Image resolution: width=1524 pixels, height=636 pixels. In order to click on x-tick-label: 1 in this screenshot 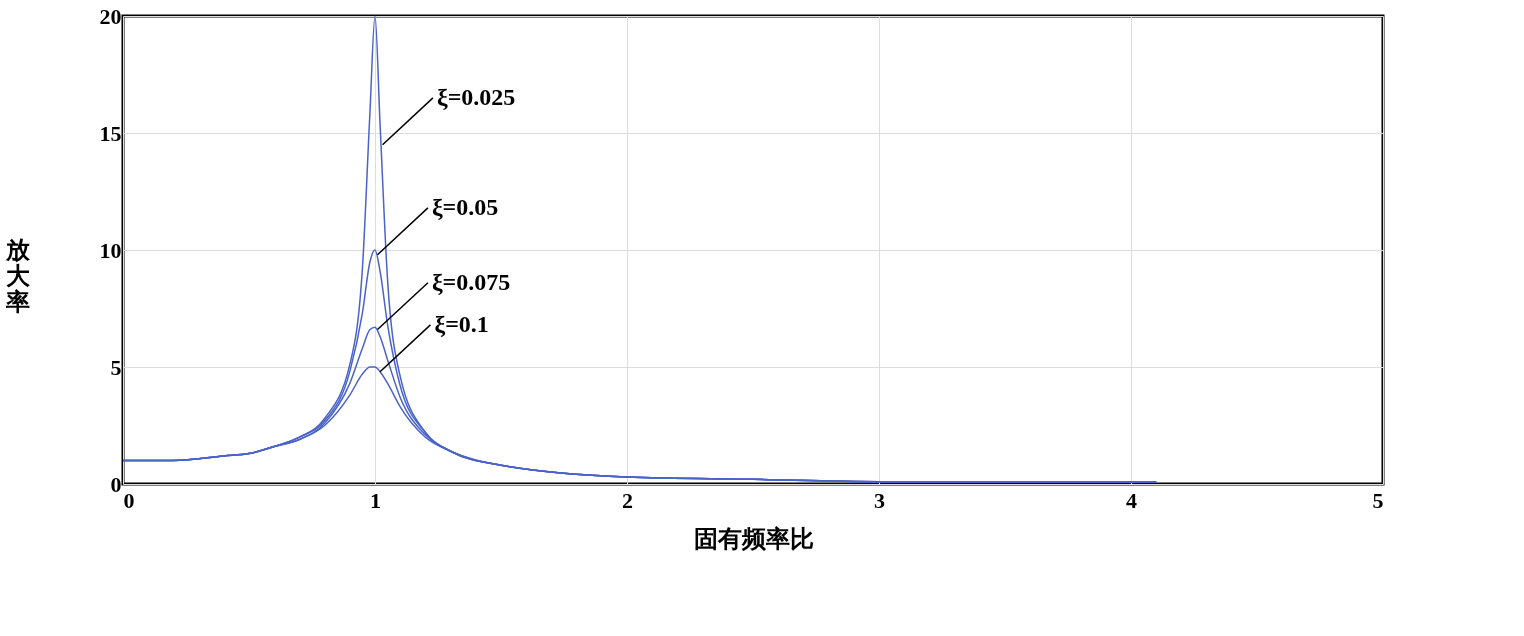, I will do `click(375, 500)`.